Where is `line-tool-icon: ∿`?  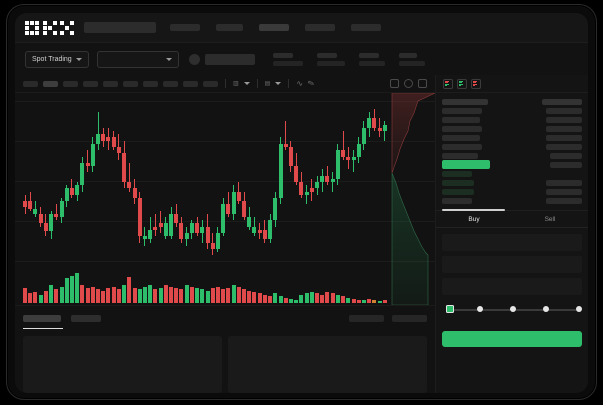 line-tool-icon: ∿ is located at coordinates (300, 83).